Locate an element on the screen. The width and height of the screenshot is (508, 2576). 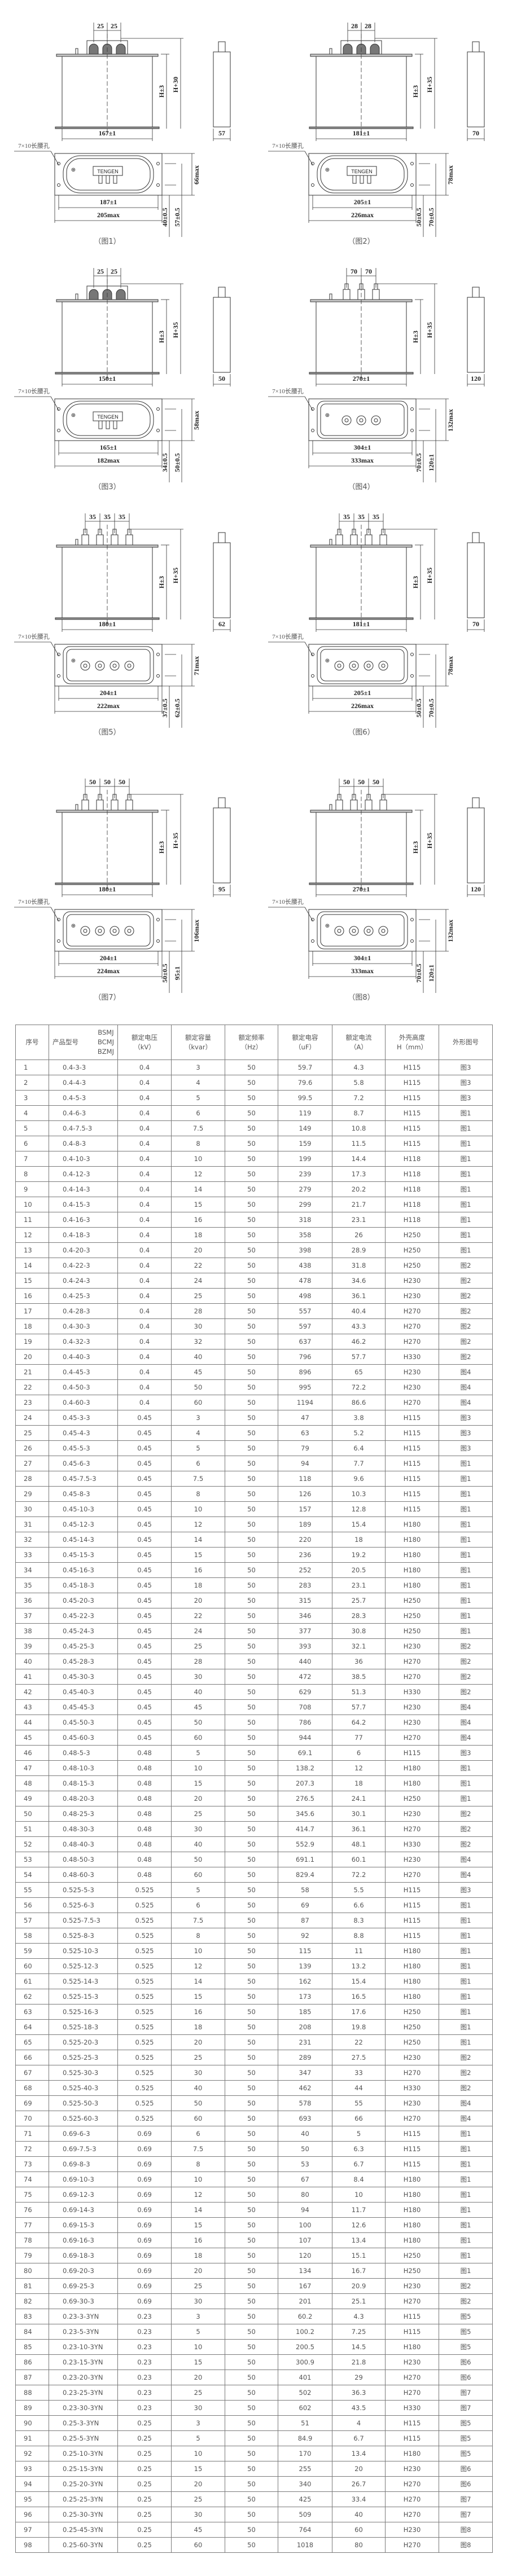
cell-capacitance: 63 is located at coordinates (305, 1433).